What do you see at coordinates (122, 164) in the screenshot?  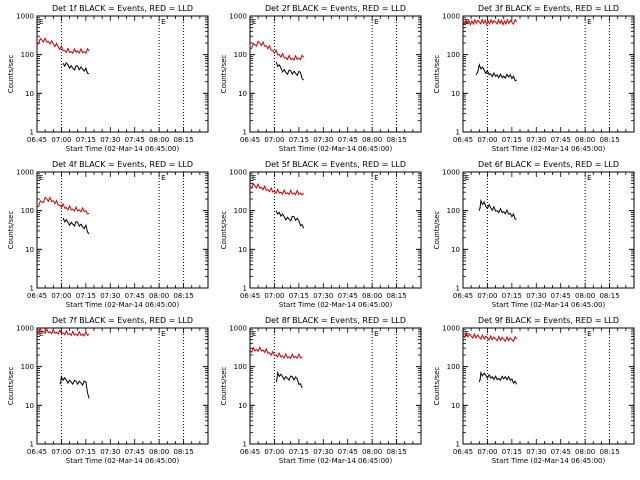 I see `chart-title: Det 4f BLACK = Events, RED = LLD` at bounding box center [122, 164].